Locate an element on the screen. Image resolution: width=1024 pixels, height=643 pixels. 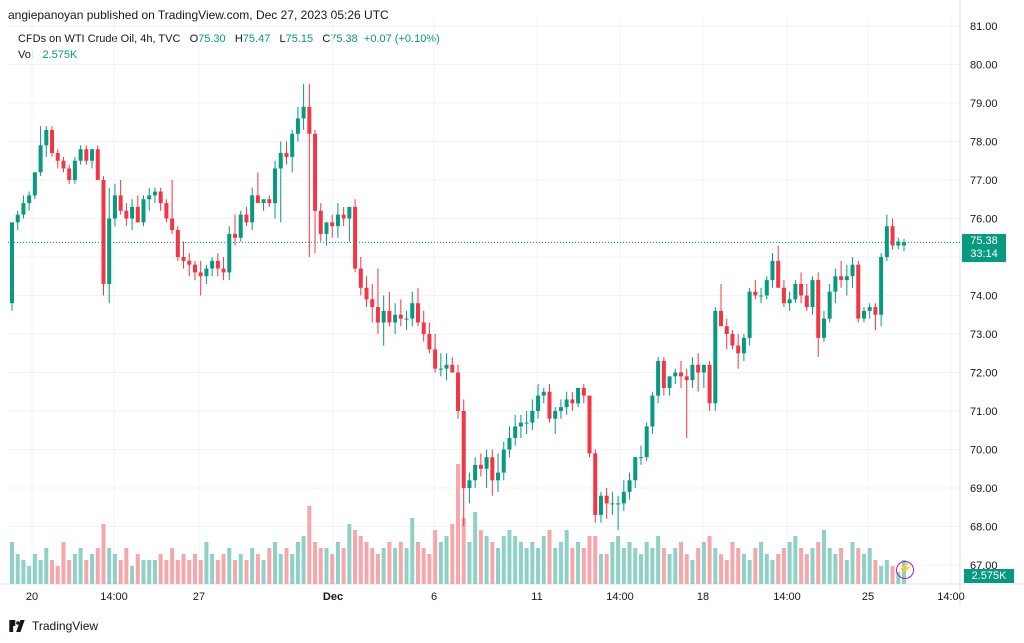
footer-brand: TradingView is located at coordinates (53, 626).